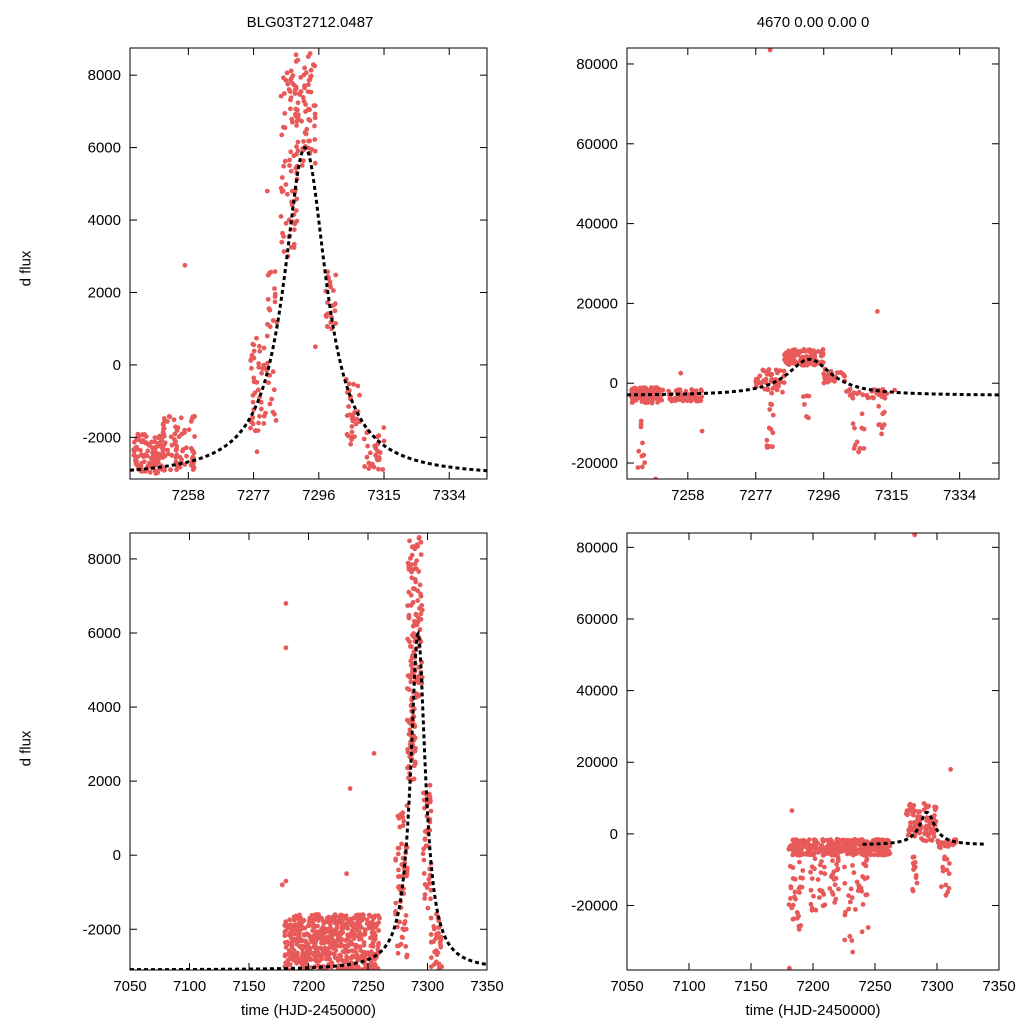 This screenshot has height=1024, width=1024. What do you see at coordinates (597, 144) in the screenshot?
I see `y-tick-label: 60000` at bounding box center [597, 144].